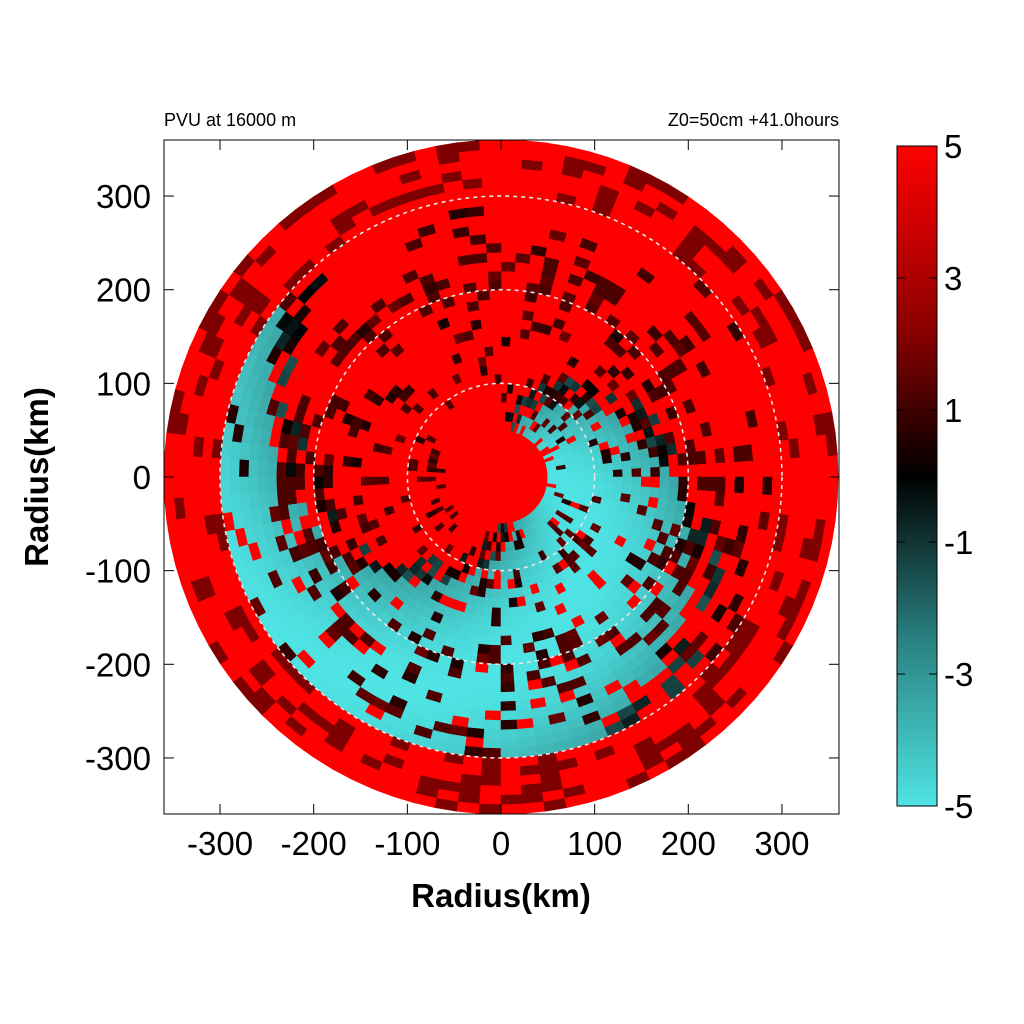 The width and height of the screenshot is (1024, 1024). What do you see at coordinates (753, 120) in the screenshot?
I see `chart-title-right: Z0=50cm +41.0hours` at bounding box center [753, 120].